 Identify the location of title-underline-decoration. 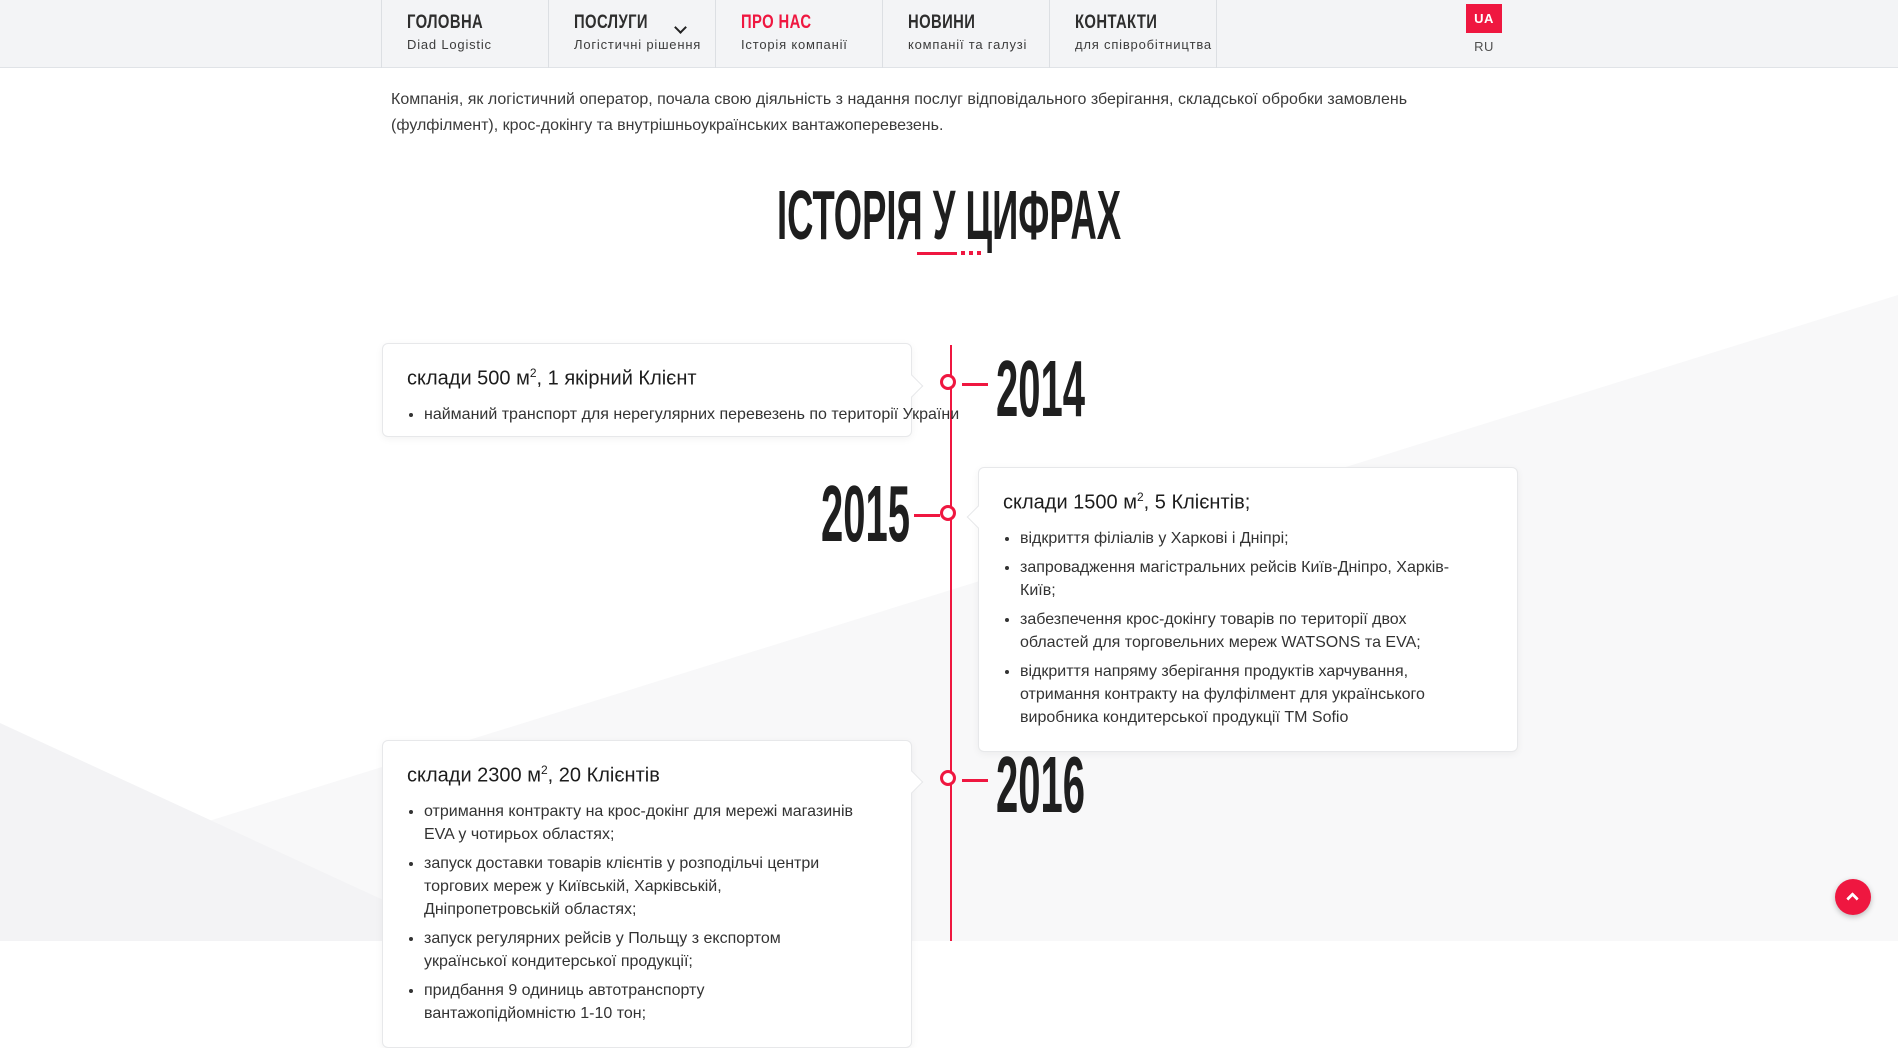
(949, 253).